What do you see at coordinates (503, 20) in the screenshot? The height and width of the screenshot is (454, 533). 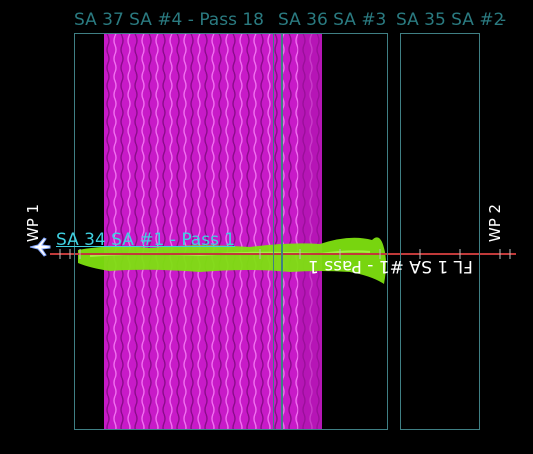 I see `label-tail: -` at bounding box center [503, 20].